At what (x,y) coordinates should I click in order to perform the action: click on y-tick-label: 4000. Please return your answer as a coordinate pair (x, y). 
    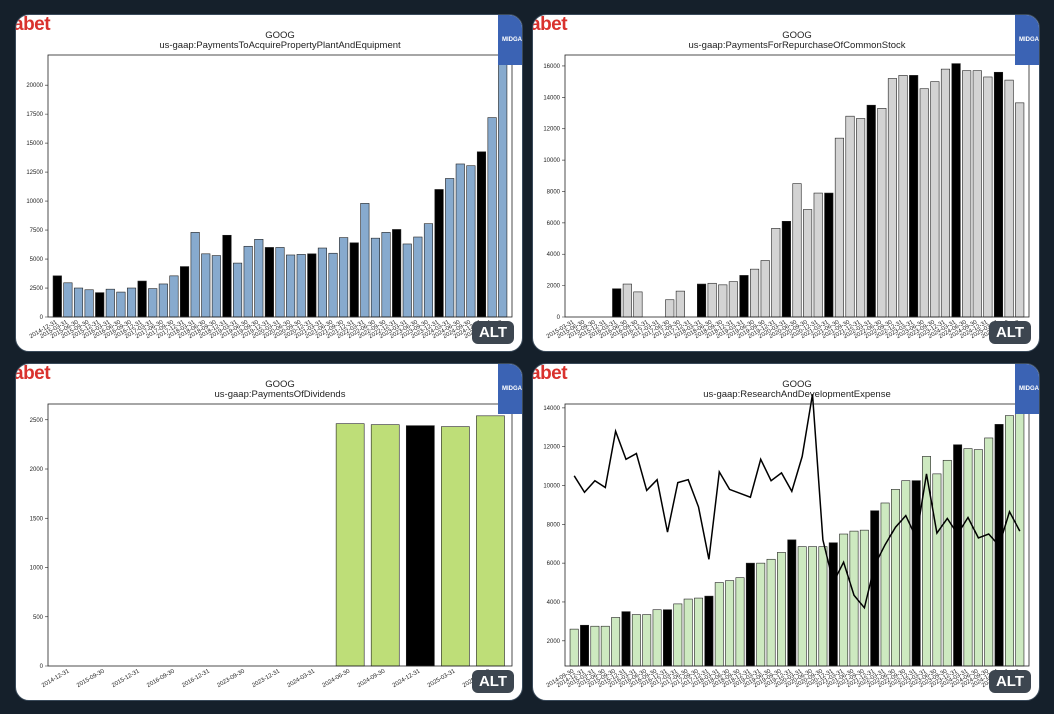
    Looking at the image, I should click on (554, 603).